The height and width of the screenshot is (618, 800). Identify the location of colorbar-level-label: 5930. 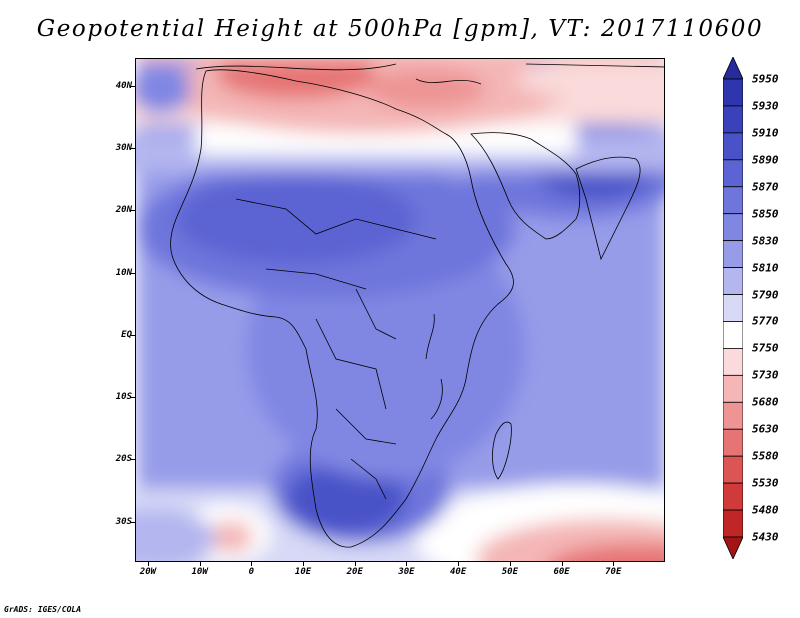
(765, 106).